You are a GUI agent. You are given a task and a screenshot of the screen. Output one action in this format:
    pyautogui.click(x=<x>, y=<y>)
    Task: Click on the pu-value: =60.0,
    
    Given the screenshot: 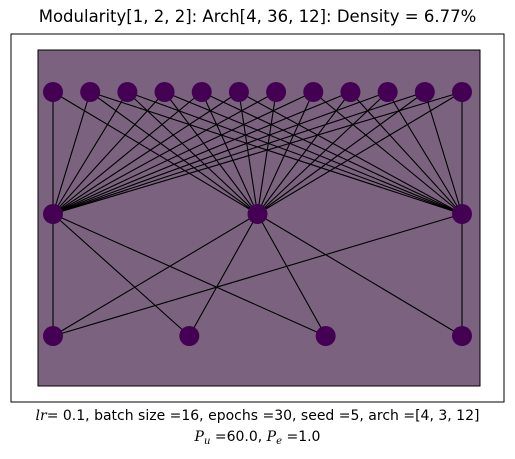 What is the action you would take?
    pyautogui.click(x=238, y=437)
    